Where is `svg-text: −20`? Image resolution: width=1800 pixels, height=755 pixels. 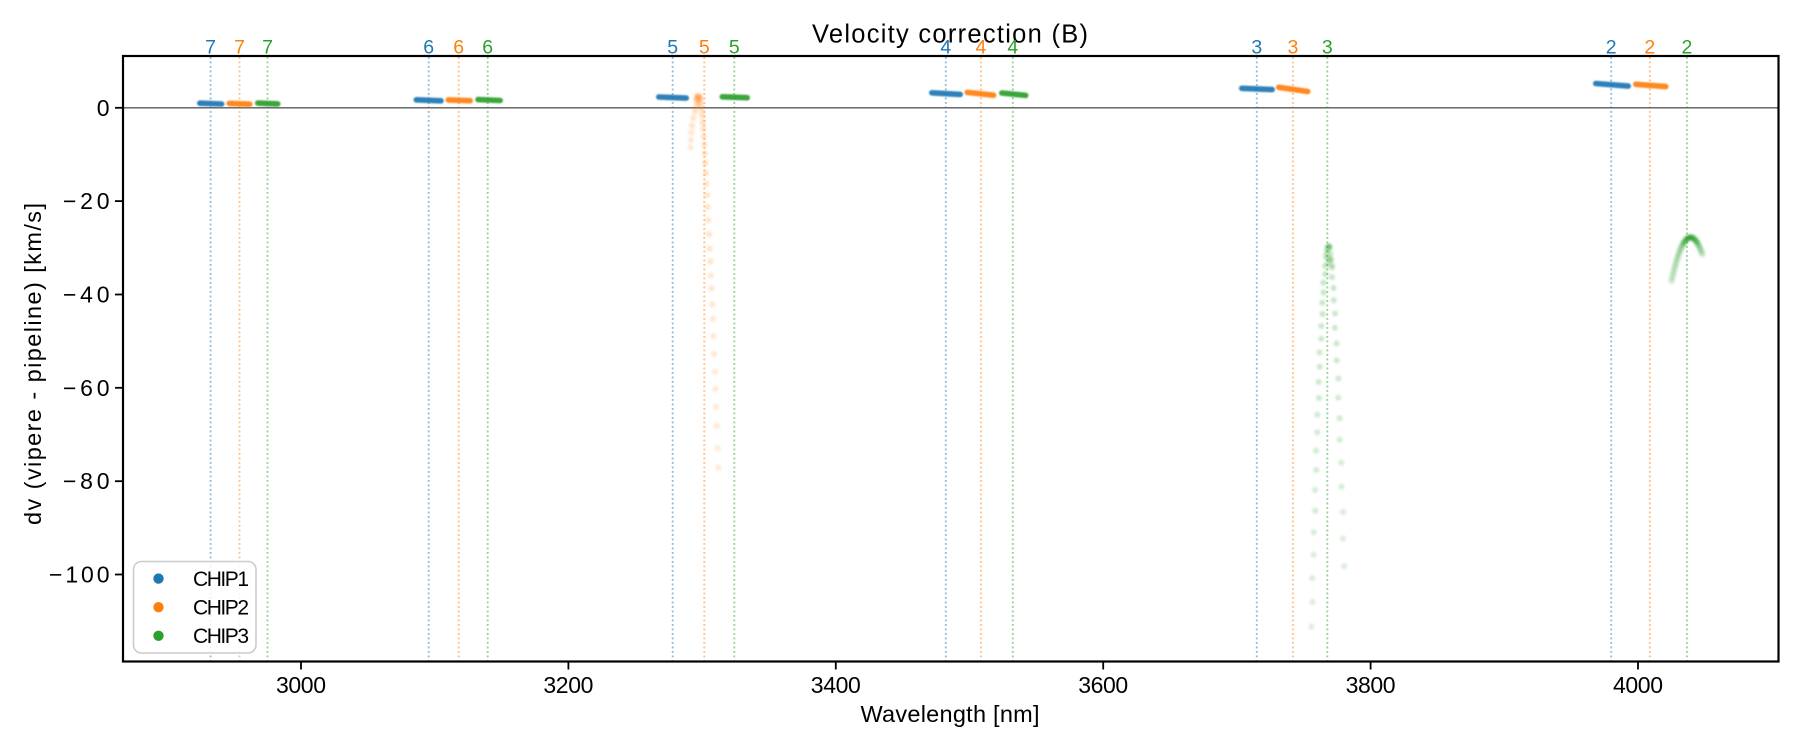 svg-text: −20 is located at coordinates (86, 201).